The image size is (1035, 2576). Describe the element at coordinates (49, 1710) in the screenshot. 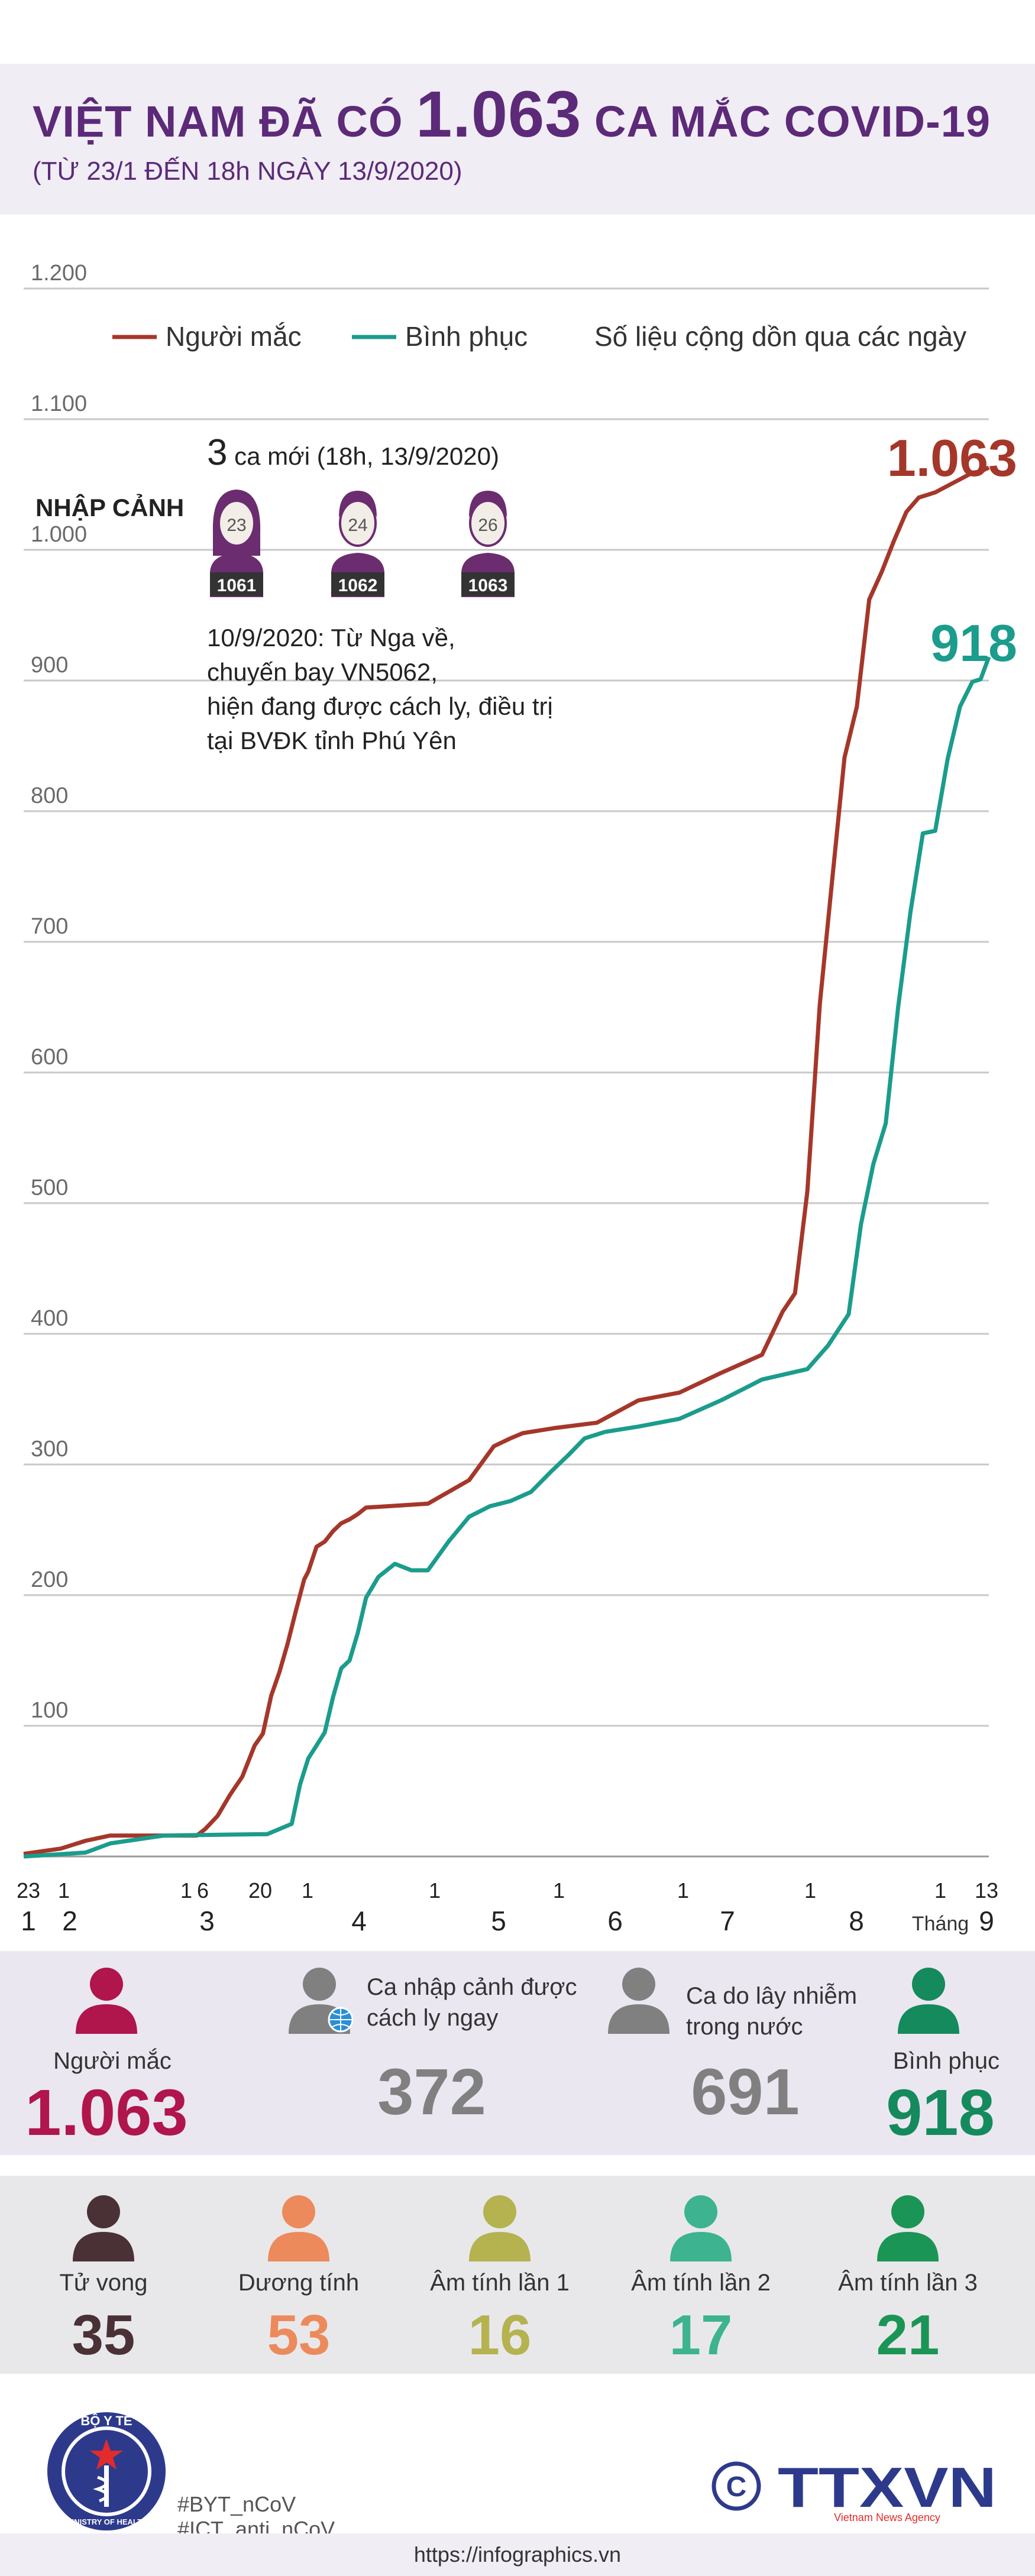

I see `y-tick-label: 100` at that location.